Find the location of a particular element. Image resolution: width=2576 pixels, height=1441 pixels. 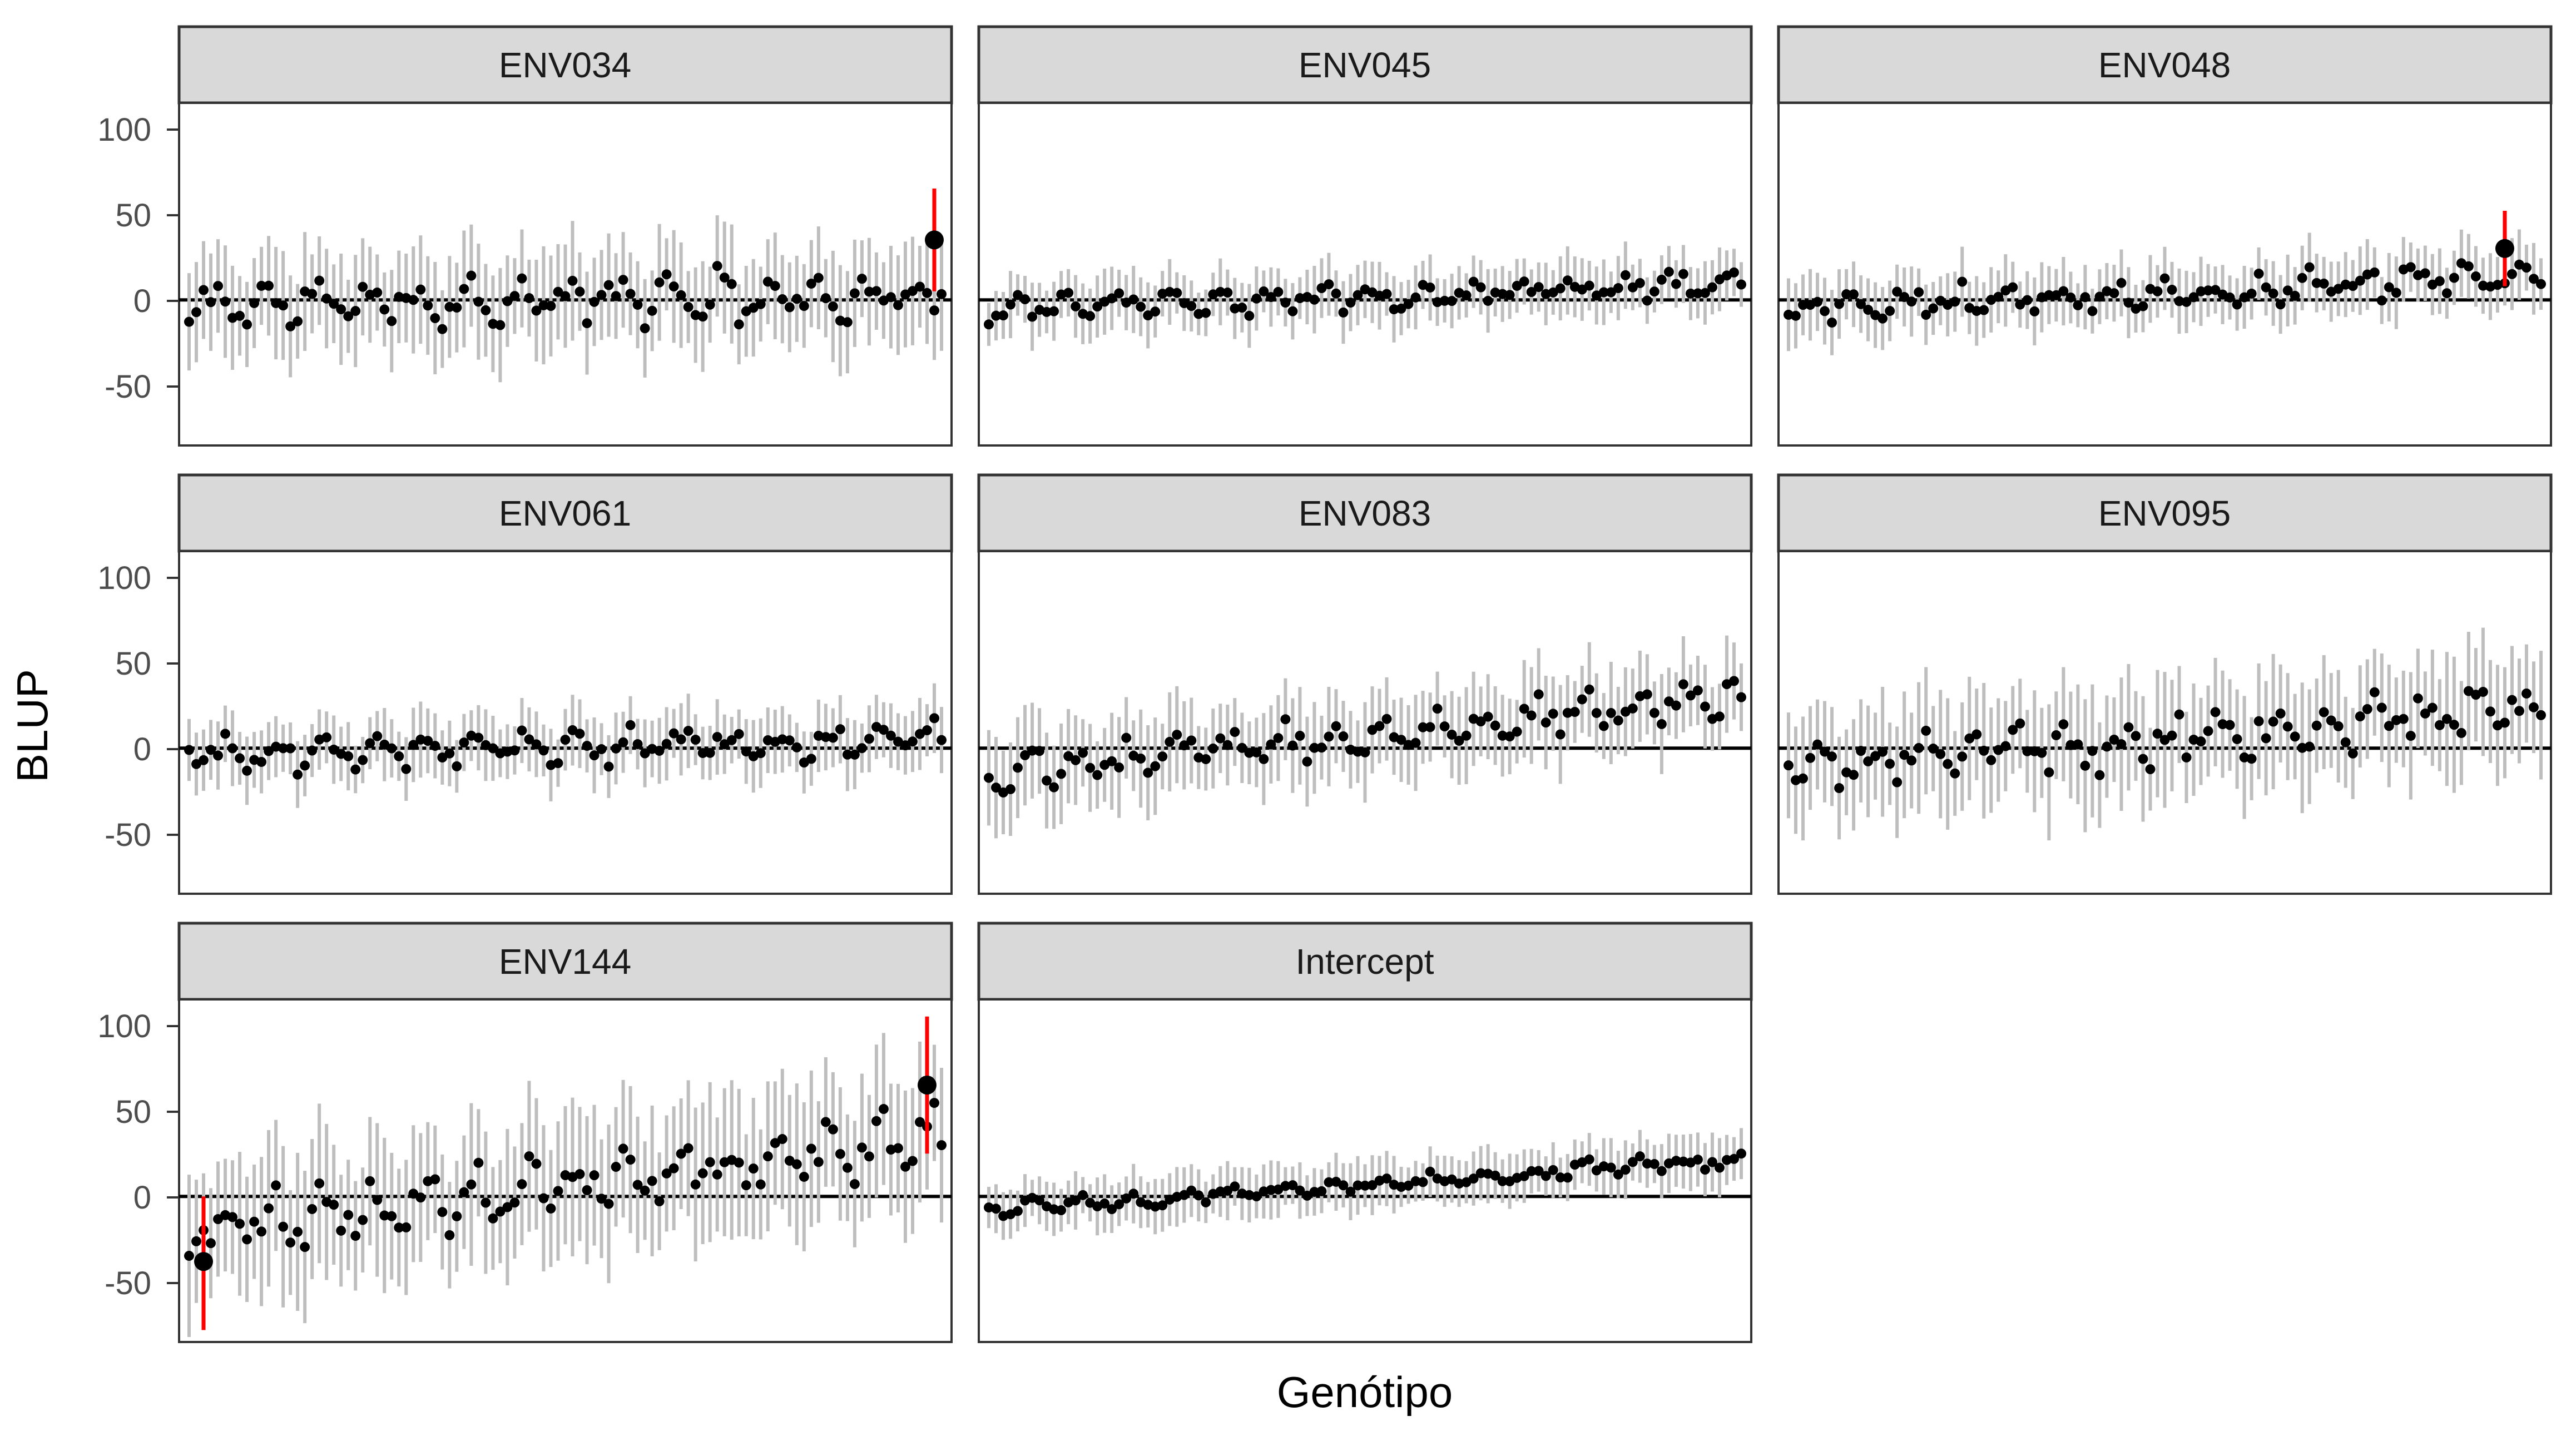

x-axis-title: Genótipo is located at coordinates (1365, 1392).